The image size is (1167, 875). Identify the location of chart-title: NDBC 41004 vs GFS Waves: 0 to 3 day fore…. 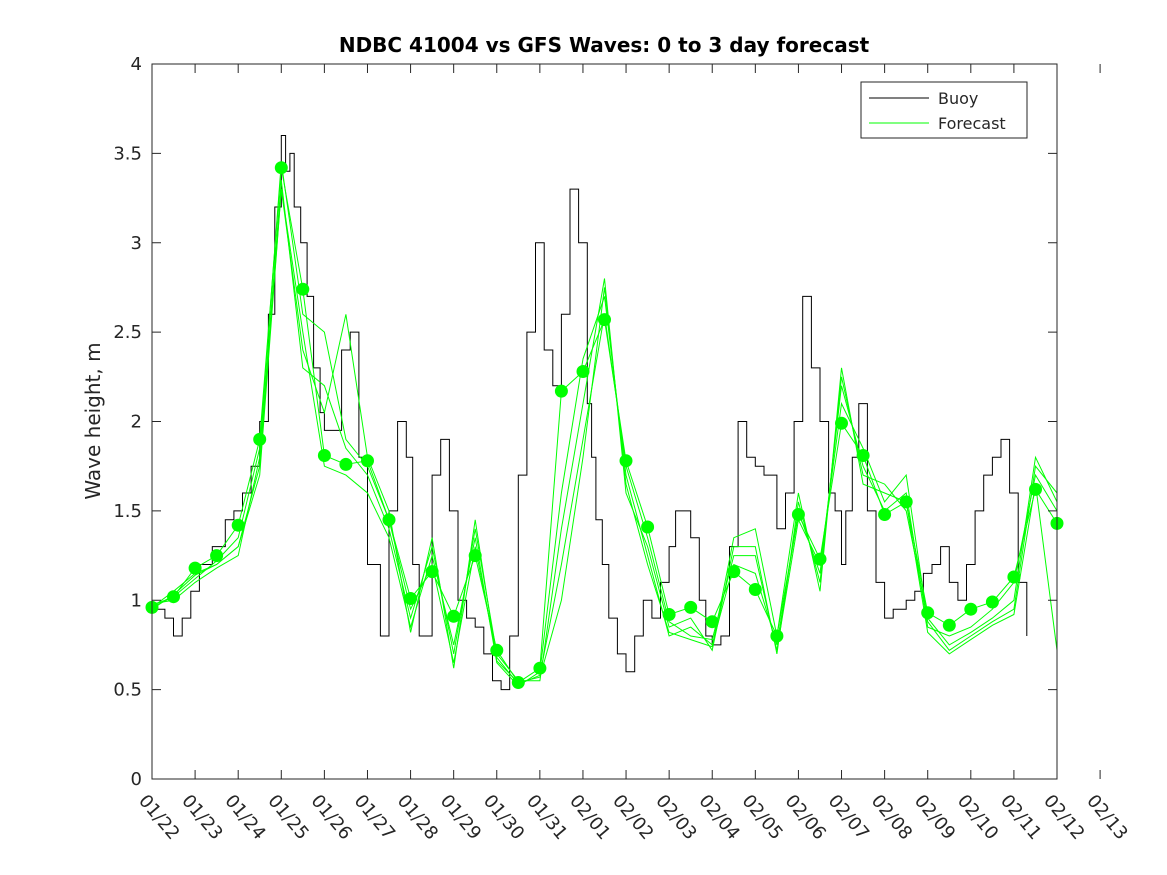
(604, 45).